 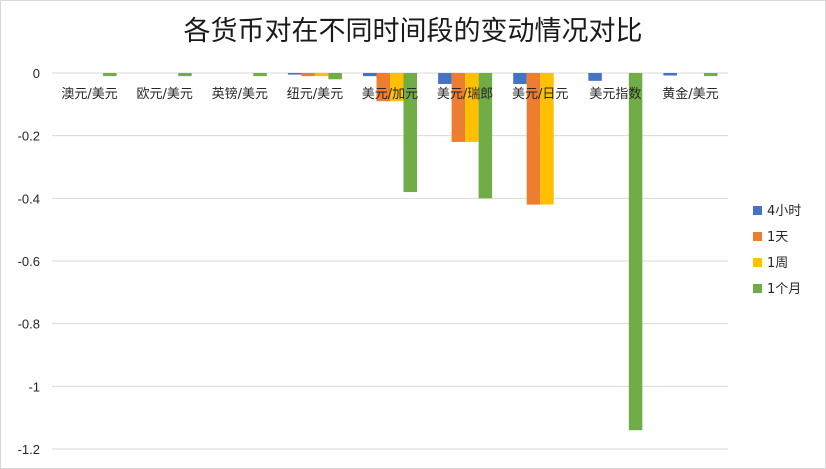 I want to click on y-tick-label: -0.2, so click(x=29, y=136).